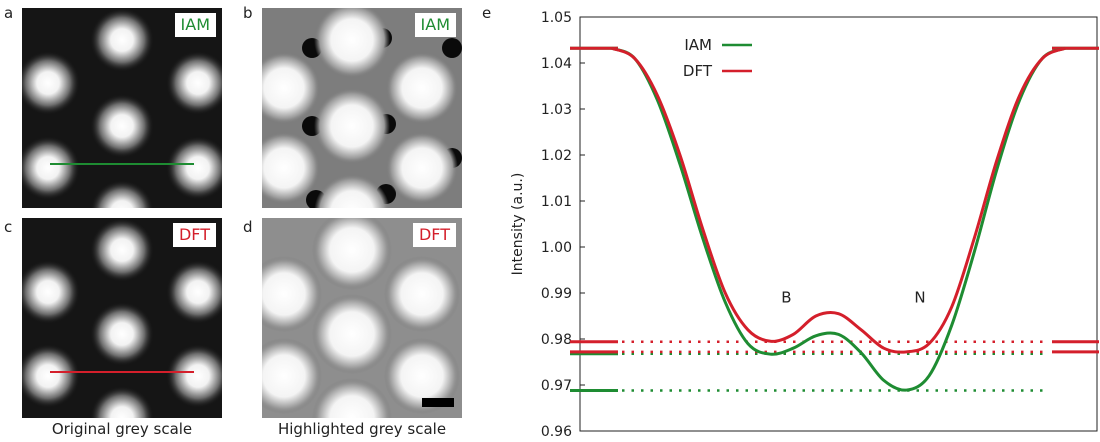 The image size is (1100, 442). What do you see at coordinates (919, 298) in the screenshot?
I see `annotation-n: N` at bounding box center [919, 298].